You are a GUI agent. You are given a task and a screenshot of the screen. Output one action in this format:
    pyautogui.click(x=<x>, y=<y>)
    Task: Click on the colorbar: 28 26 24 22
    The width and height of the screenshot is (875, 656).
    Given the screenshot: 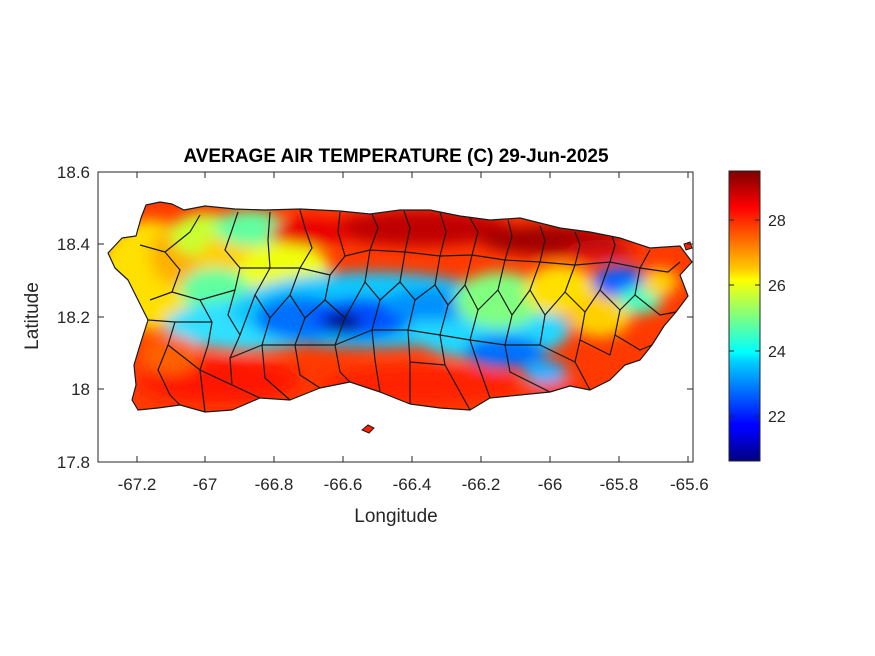 What is the action you would take?
    pyautogui.click(x=757, y=316)
    